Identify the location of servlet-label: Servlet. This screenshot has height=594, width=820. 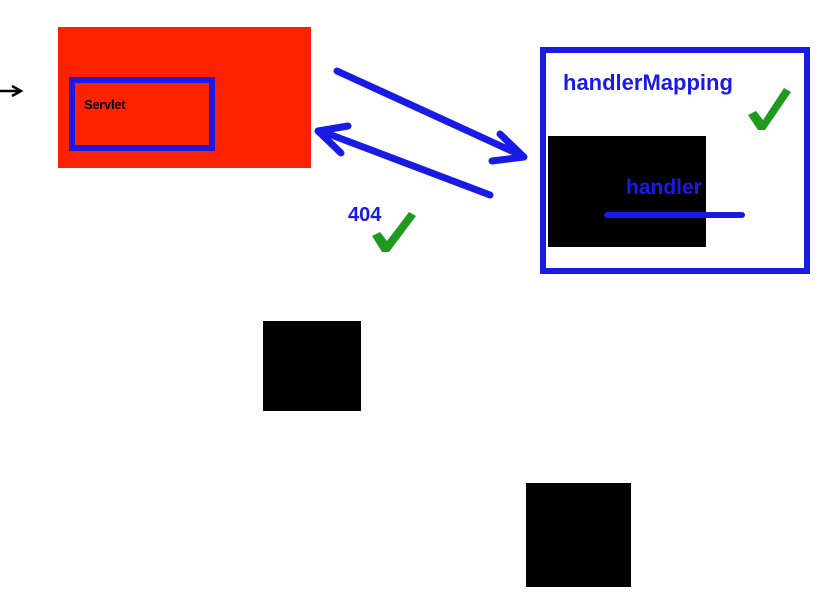
(105, 104).